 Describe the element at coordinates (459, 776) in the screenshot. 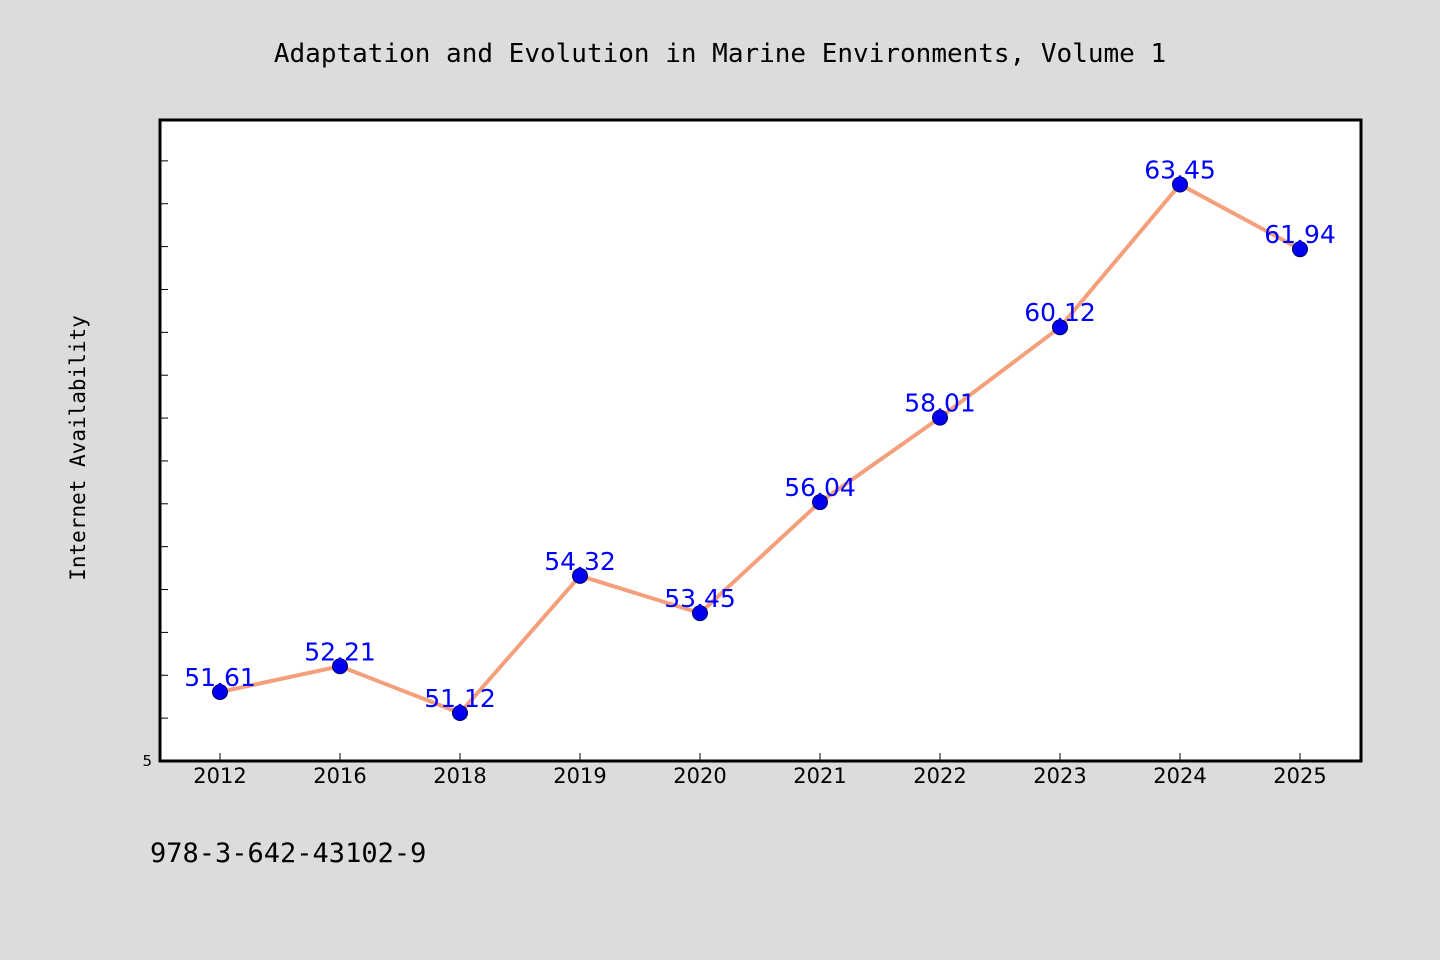

I see `x-tick-label: 2018` at that location.